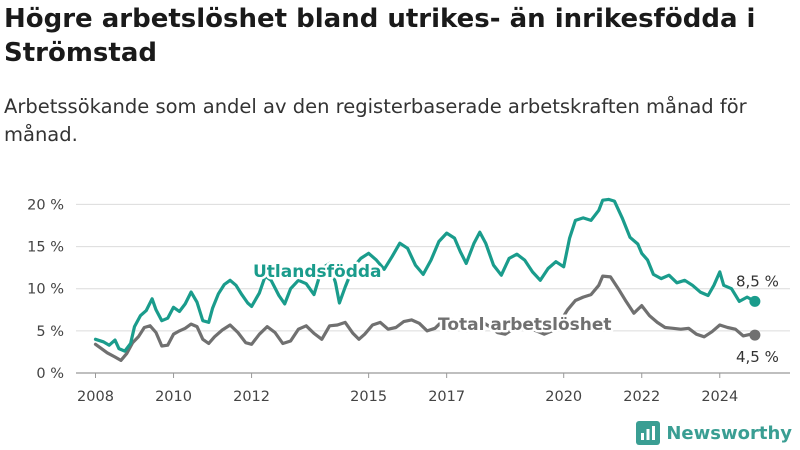  I want to click on series-label-total-halo: Total arbetslöshet, so click(525, 325).